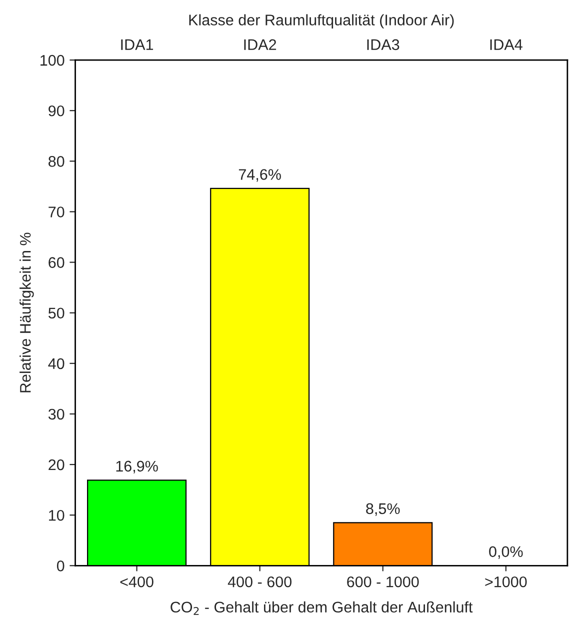 This screenshot has height=632, width=579. I want to click on y-tick-label: 90, so click(56, 110).